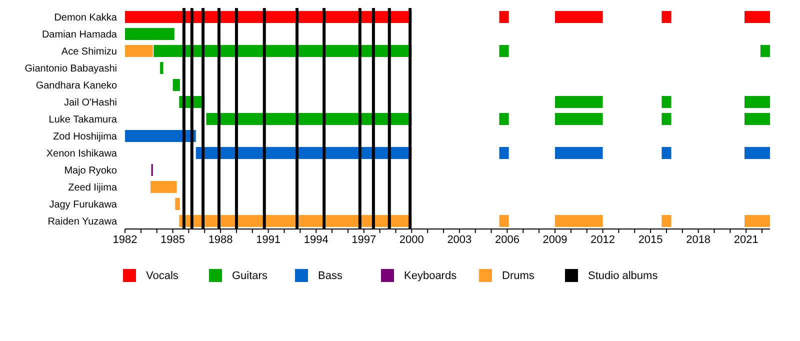  I want to click on y-tick-label: Giantonio Babayashi, so click(70, 69).